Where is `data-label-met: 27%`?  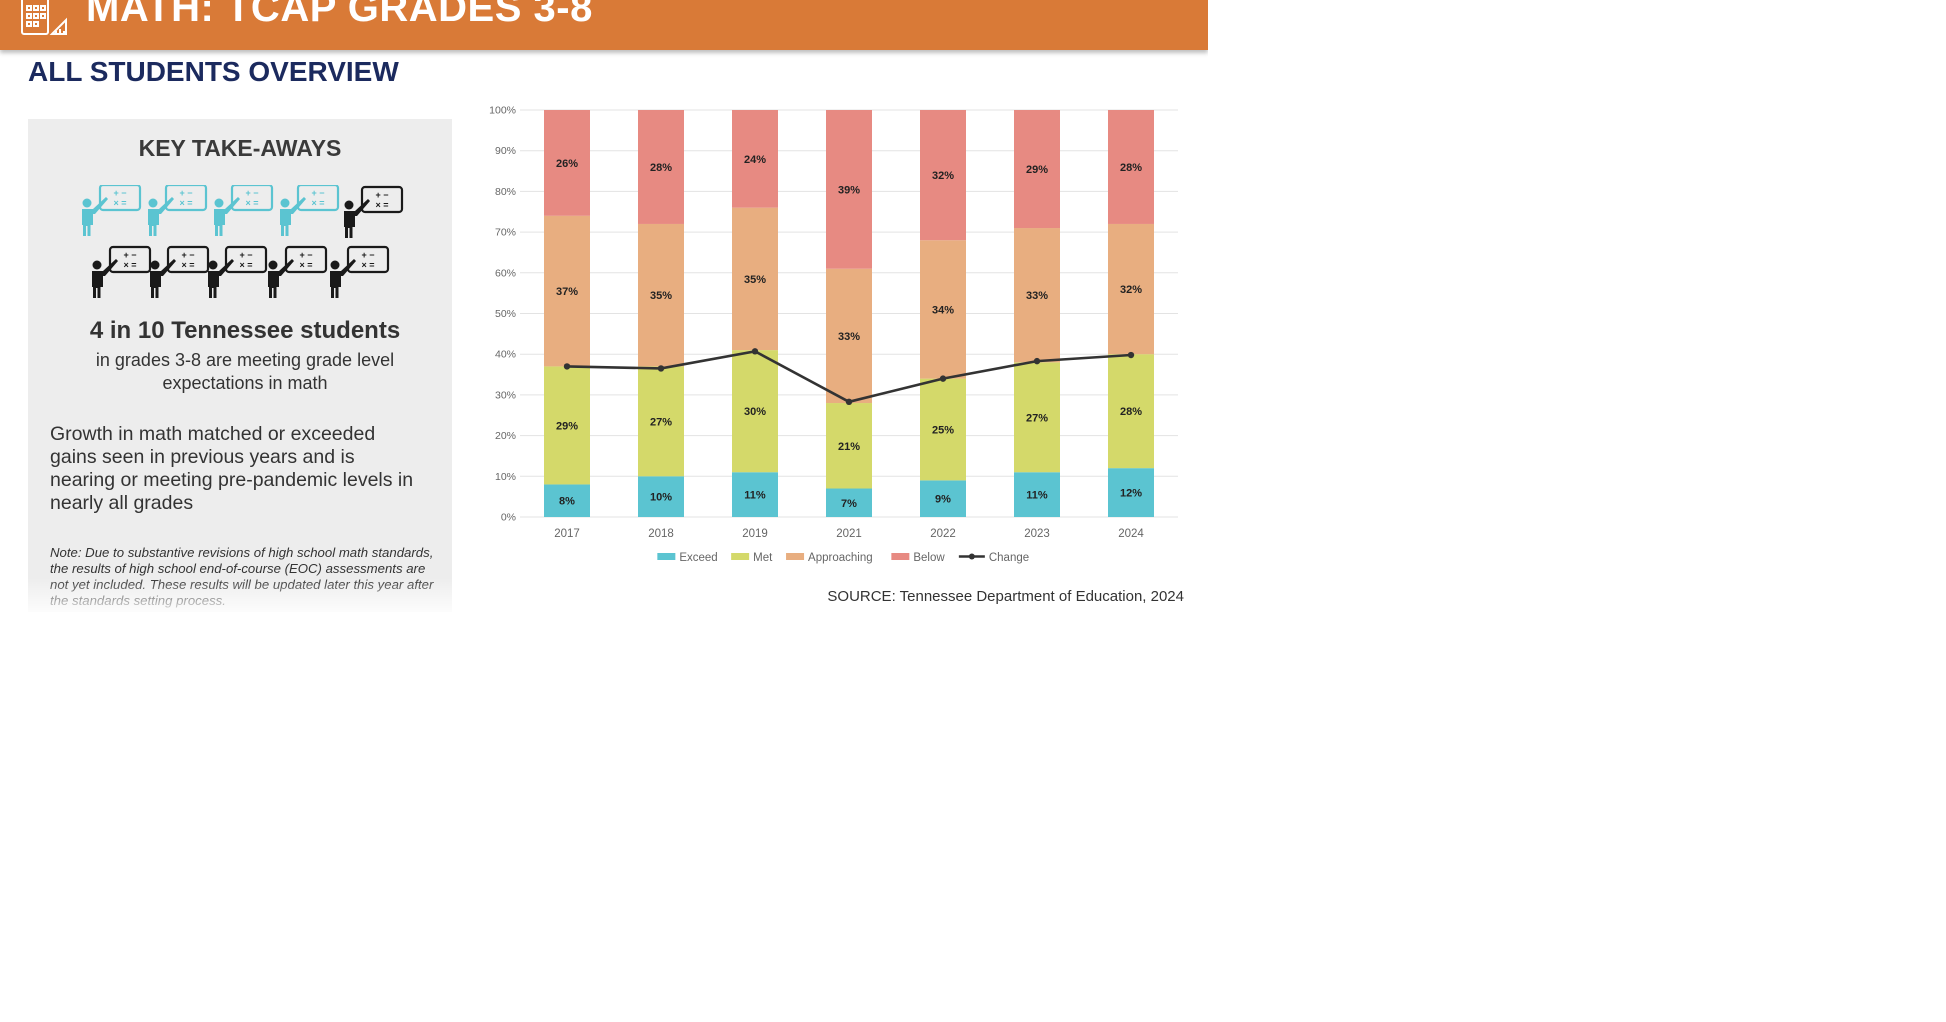 data-label-met: 27% is located at coordinates (661, 422).